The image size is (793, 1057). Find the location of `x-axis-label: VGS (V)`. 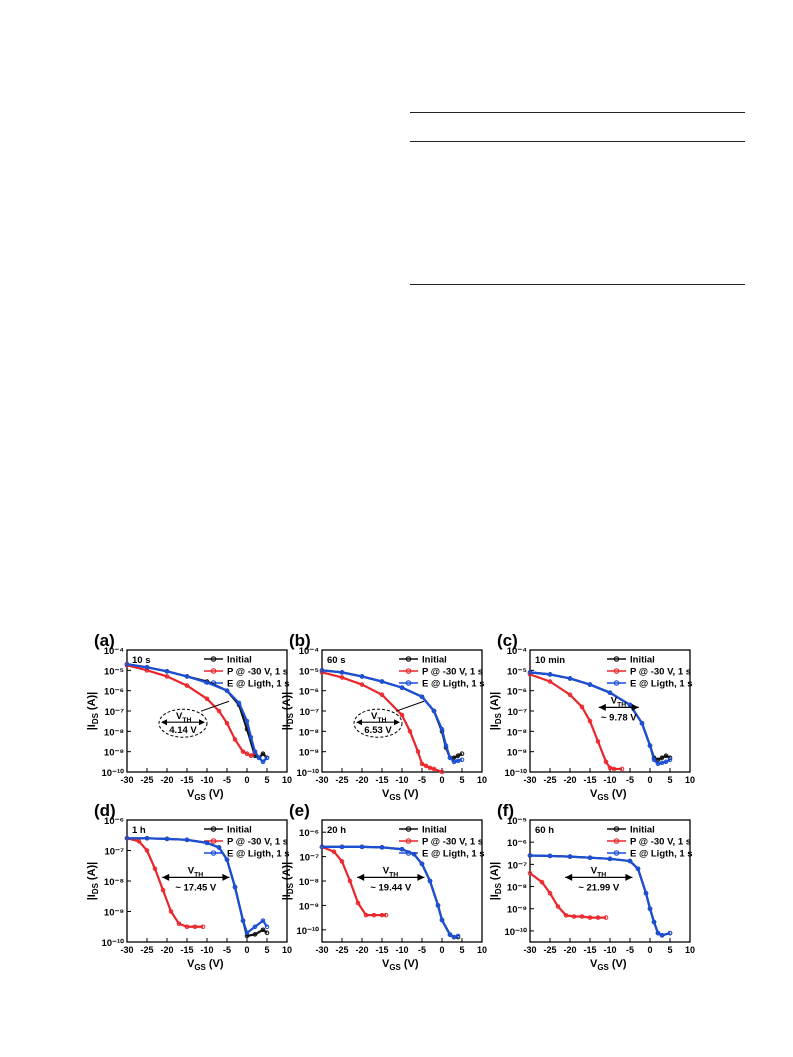

x-axis-label: VGS (V) is located at coordinates (608, 795).